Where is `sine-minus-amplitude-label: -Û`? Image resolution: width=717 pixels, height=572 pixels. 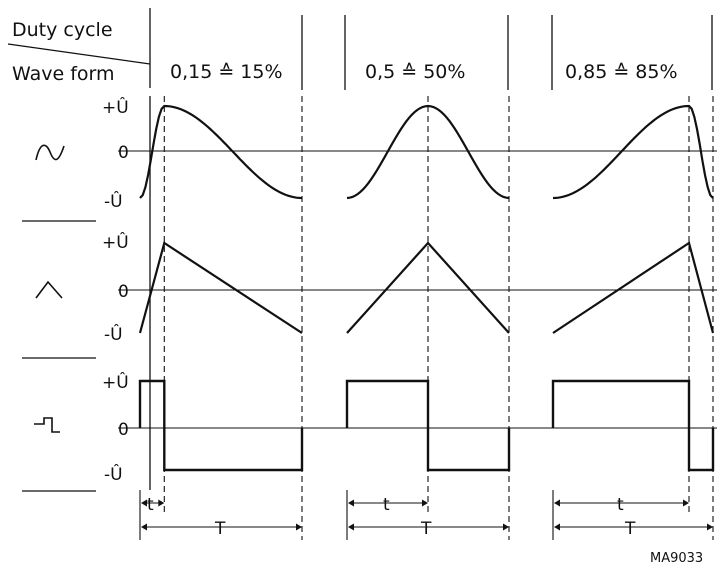 sine-minus-amplitude-label: -Û is located at coordinates (113, 201).